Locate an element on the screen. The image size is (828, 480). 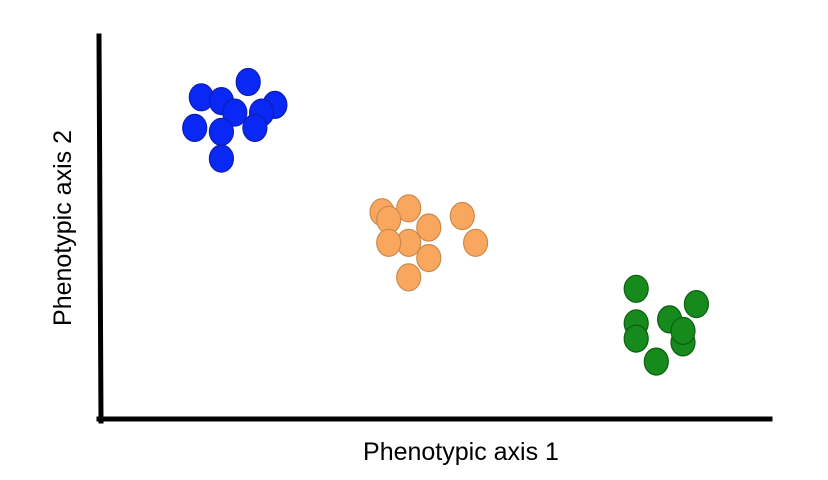
y-axis-label: Phenotypic axis 2 is located at coordinates (63, 228).